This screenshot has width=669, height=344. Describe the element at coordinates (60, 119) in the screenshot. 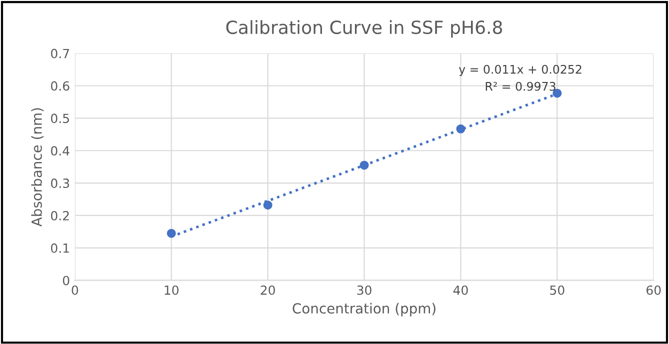

I see `y-tick-label: 0.5` at that location.